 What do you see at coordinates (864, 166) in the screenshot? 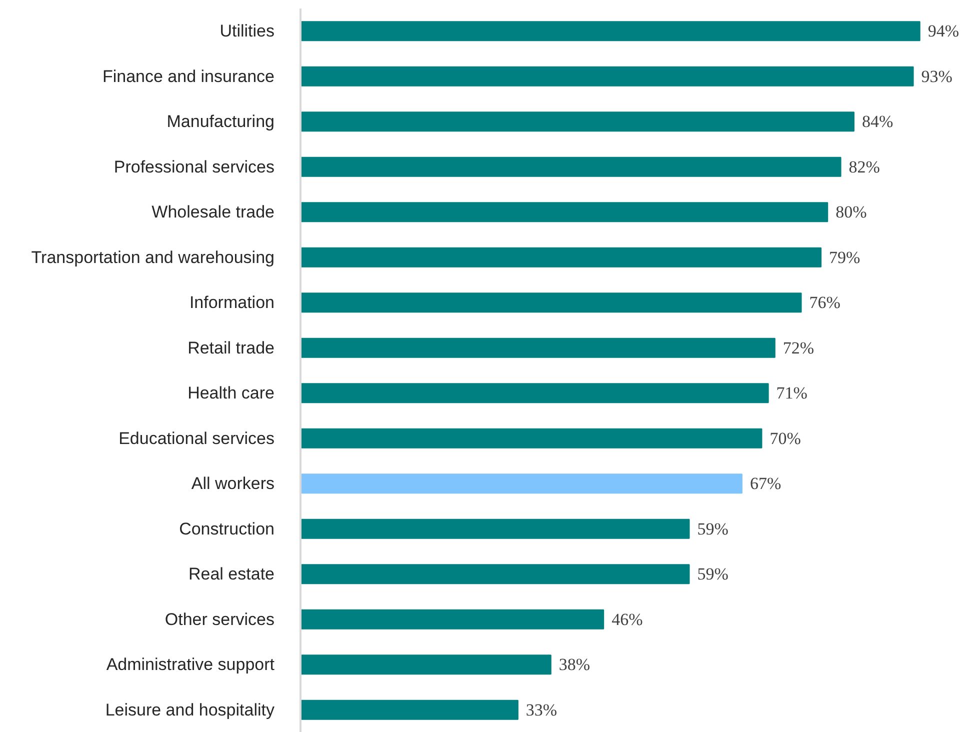
I see `data-label: 82%` at bounding box center [864, 166].